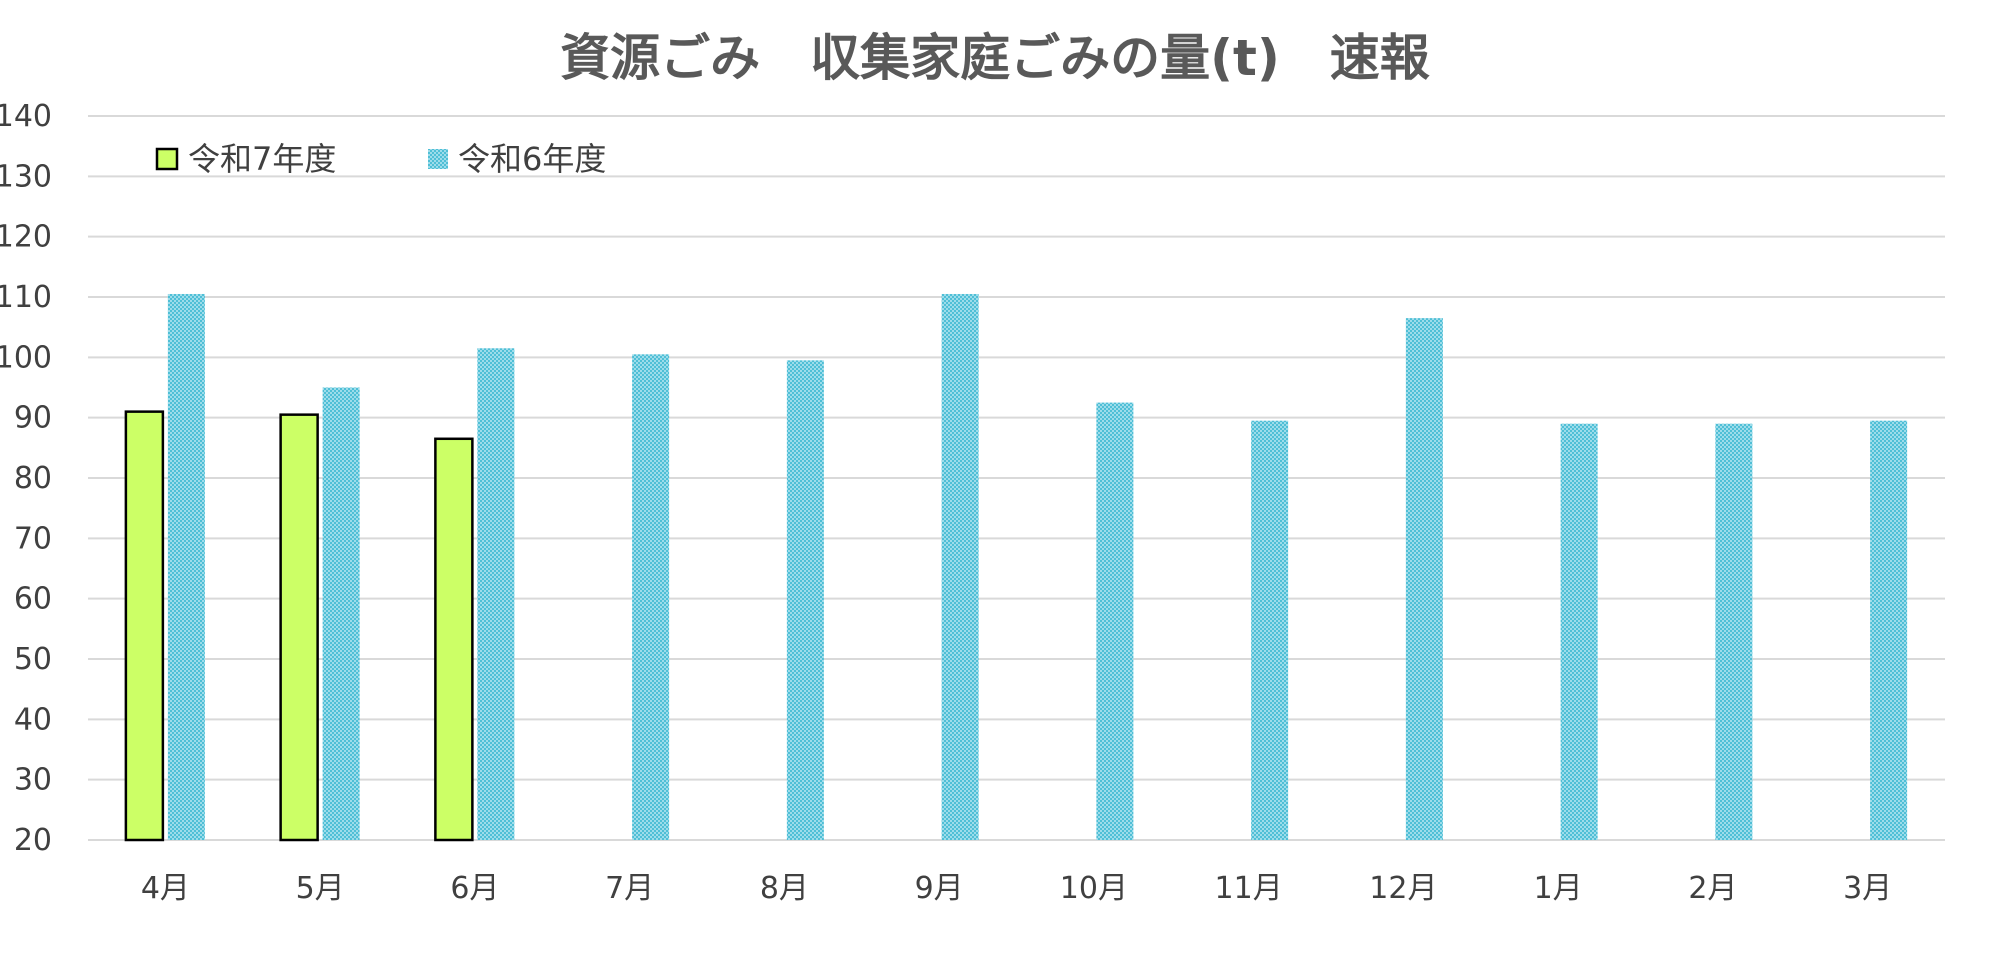  I want to click on y-axis-ticks: 20 30 40 50 60 70 80 90 100 110 120 130 140, so click(26, 478).